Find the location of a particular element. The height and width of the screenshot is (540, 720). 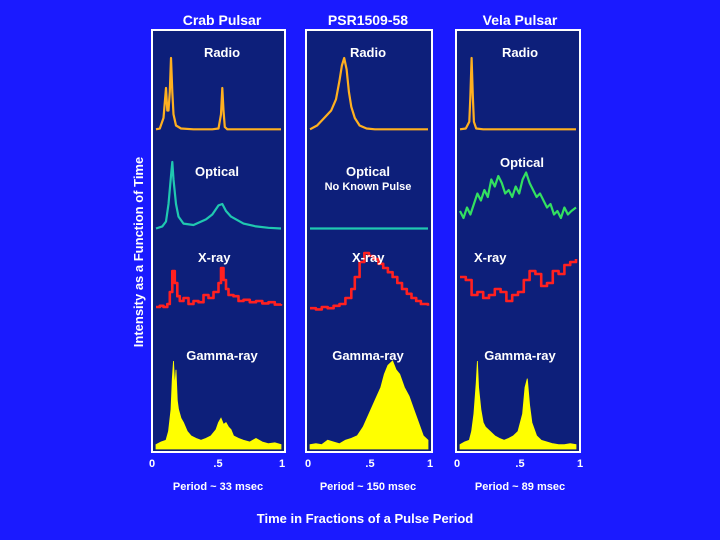

x-tick-vela-0: 0 is located at coordinates (457, 464).